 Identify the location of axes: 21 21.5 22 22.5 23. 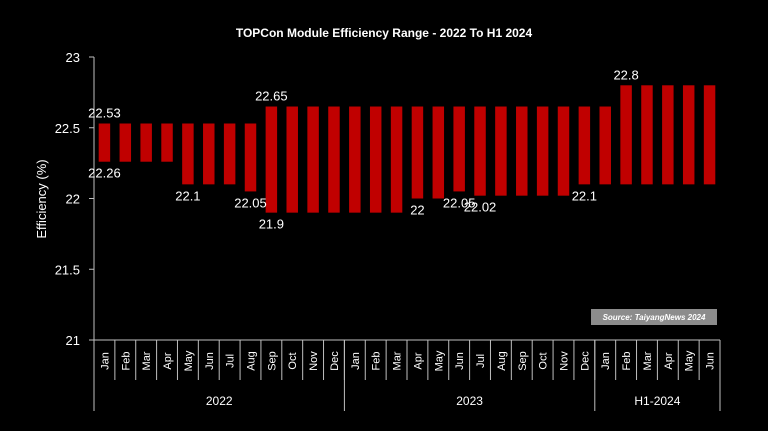
(75, 199).